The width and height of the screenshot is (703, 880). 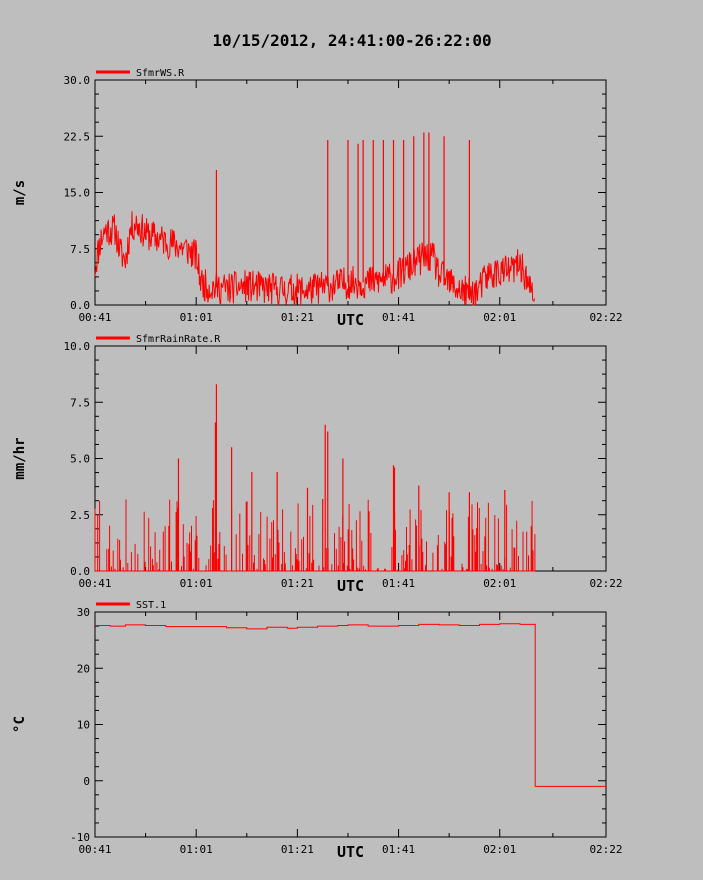 What do you see at coordinates (83, 612) in the screenshot?
I see `y-tick-label: 30` at bounding box center [83, 612].